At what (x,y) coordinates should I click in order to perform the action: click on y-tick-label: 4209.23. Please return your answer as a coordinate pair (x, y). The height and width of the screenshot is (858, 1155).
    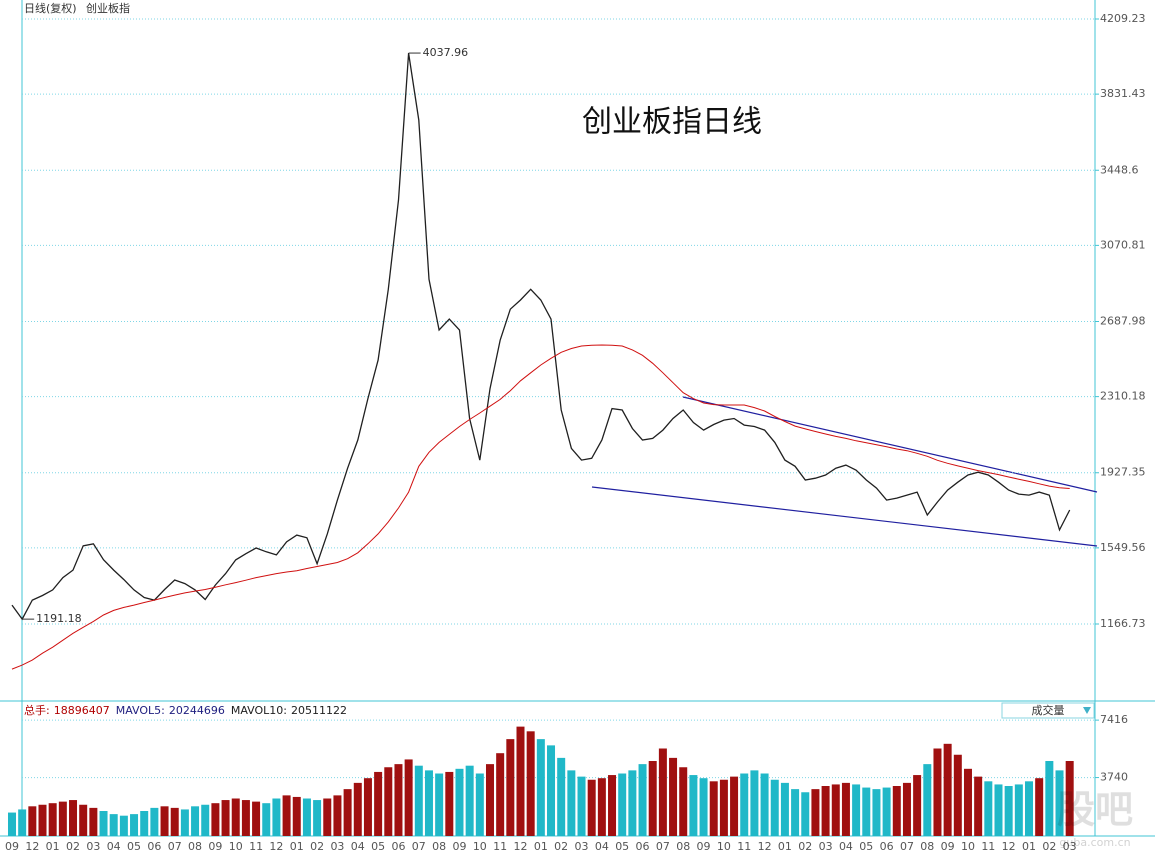
    Looking at the image, I should click on (1123, 18).